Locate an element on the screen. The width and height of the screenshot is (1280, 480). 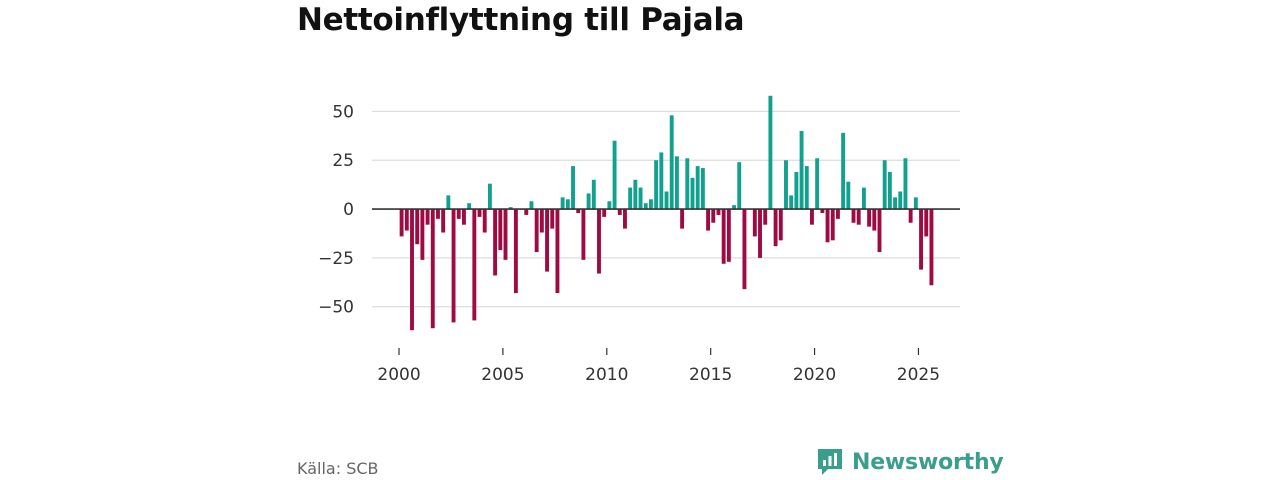
x-tick-label: 2025 is located at coordinates (918, 375).